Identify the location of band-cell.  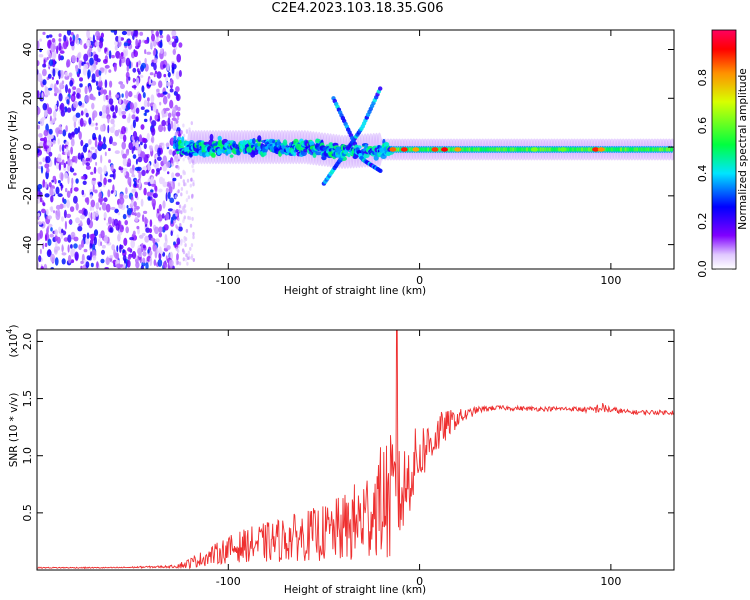
(274, 142).